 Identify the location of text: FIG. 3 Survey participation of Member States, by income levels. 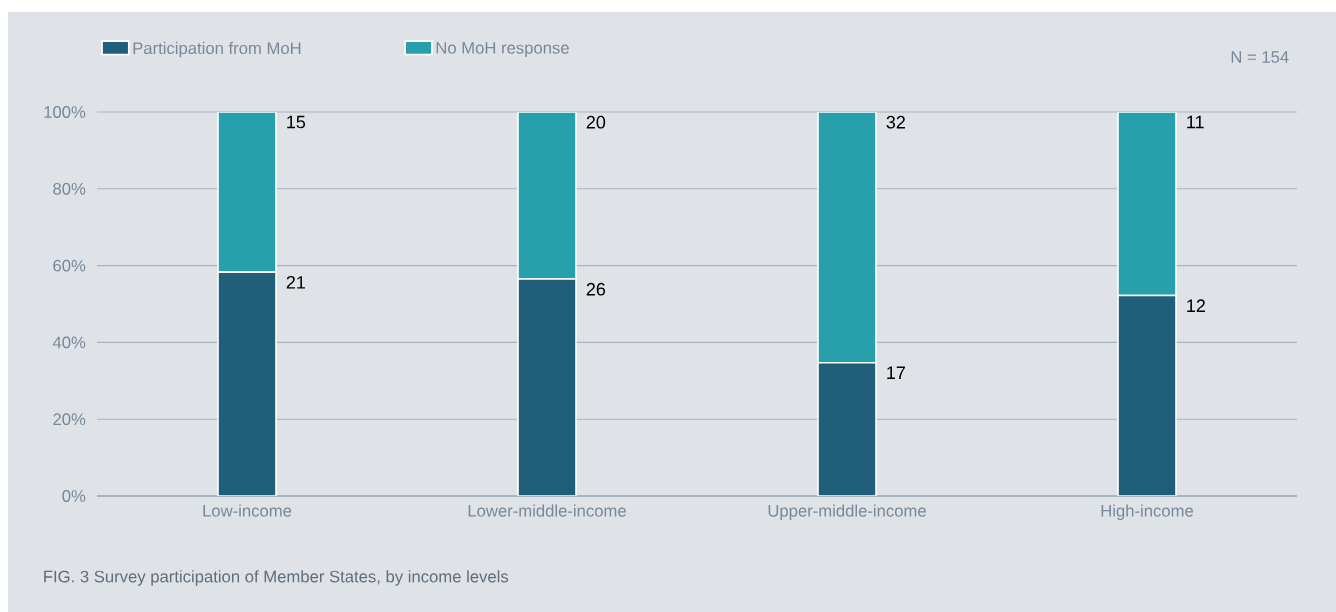
(276, 578).